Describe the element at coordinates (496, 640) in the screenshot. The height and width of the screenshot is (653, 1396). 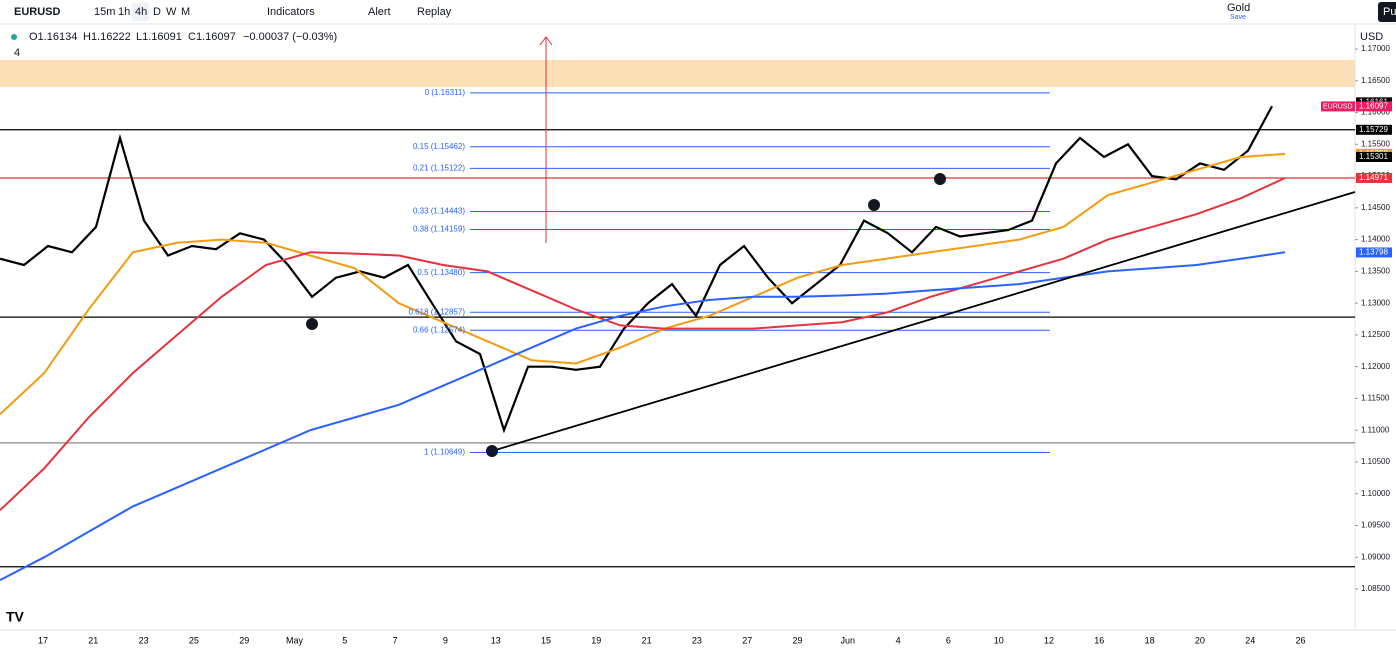
I see `x-tick-label: 13` at that location.